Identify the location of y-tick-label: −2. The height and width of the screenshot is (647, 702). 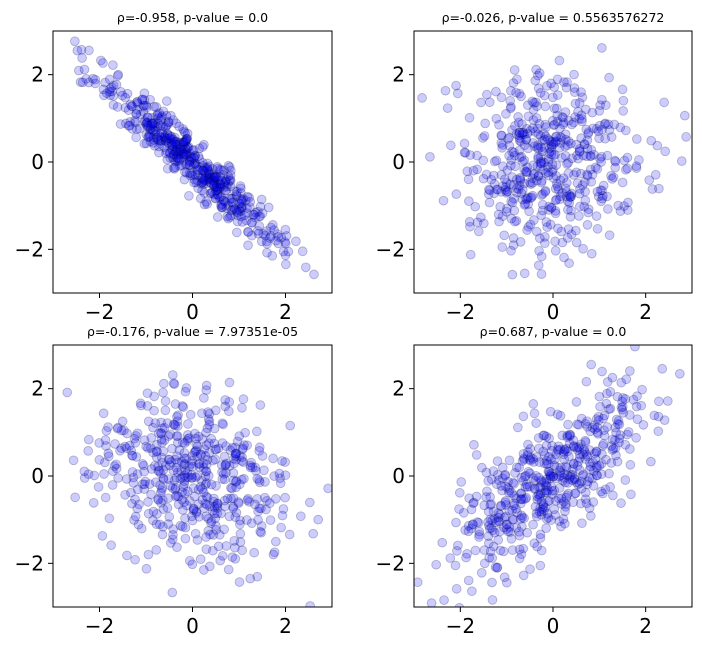
(390, 249).